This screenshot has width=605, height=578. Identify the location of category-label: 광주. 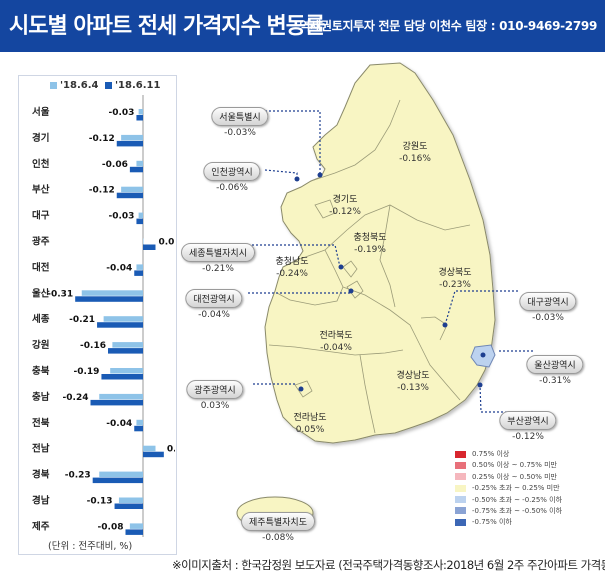
(41, 242).